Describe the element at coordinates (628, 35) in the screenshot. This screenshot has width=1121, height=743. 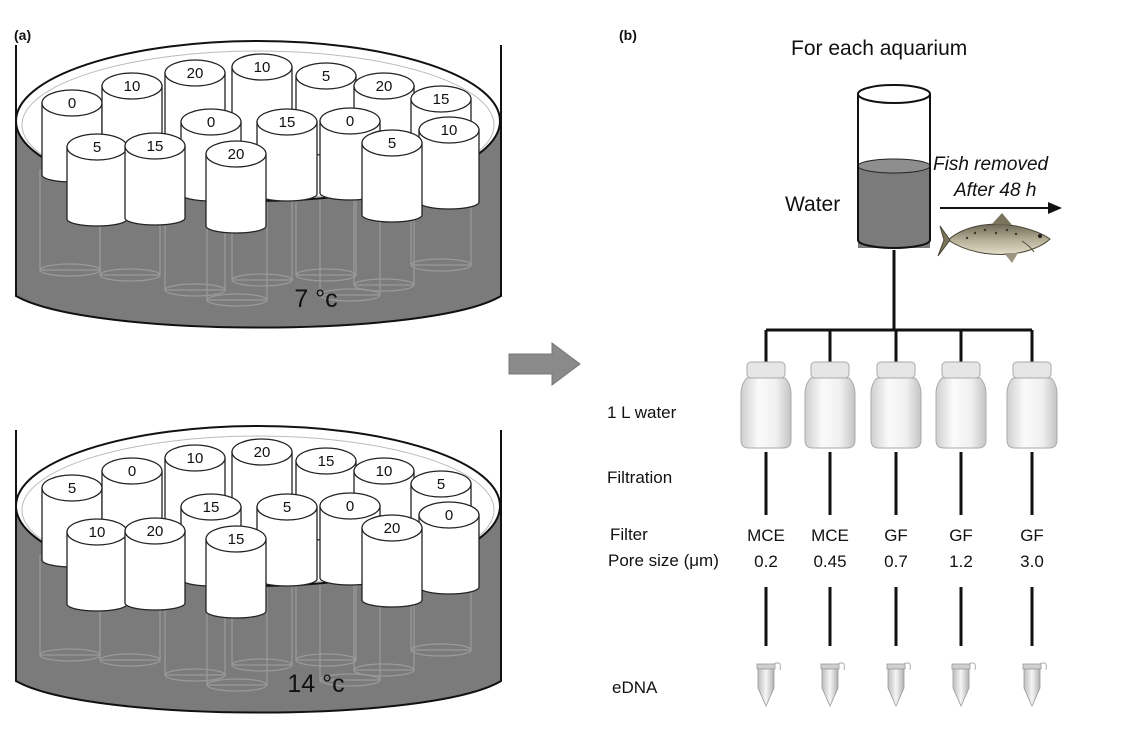
I see `panel-b-label: (b)` at that location.